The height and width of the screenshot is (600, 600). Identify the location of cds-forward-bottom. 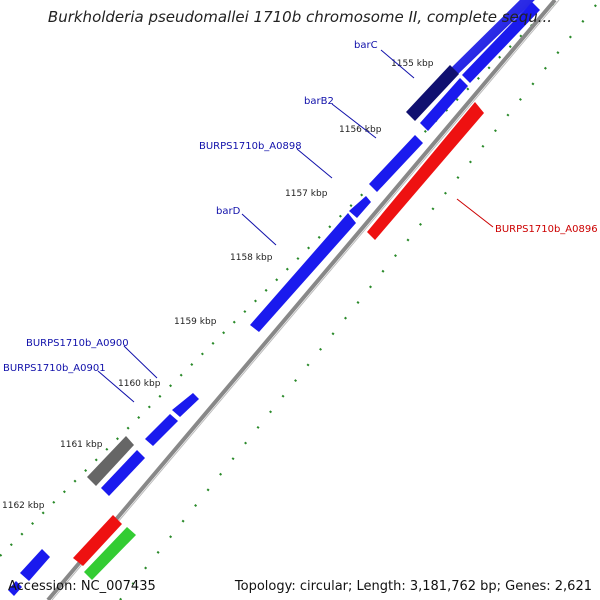
(35, 565).